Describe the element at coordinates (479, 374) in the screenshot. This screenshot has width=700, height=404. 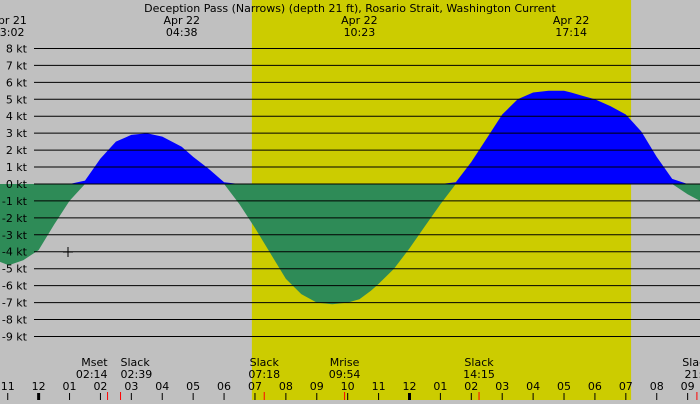
I see `event-time-label: 14:15` at that location.